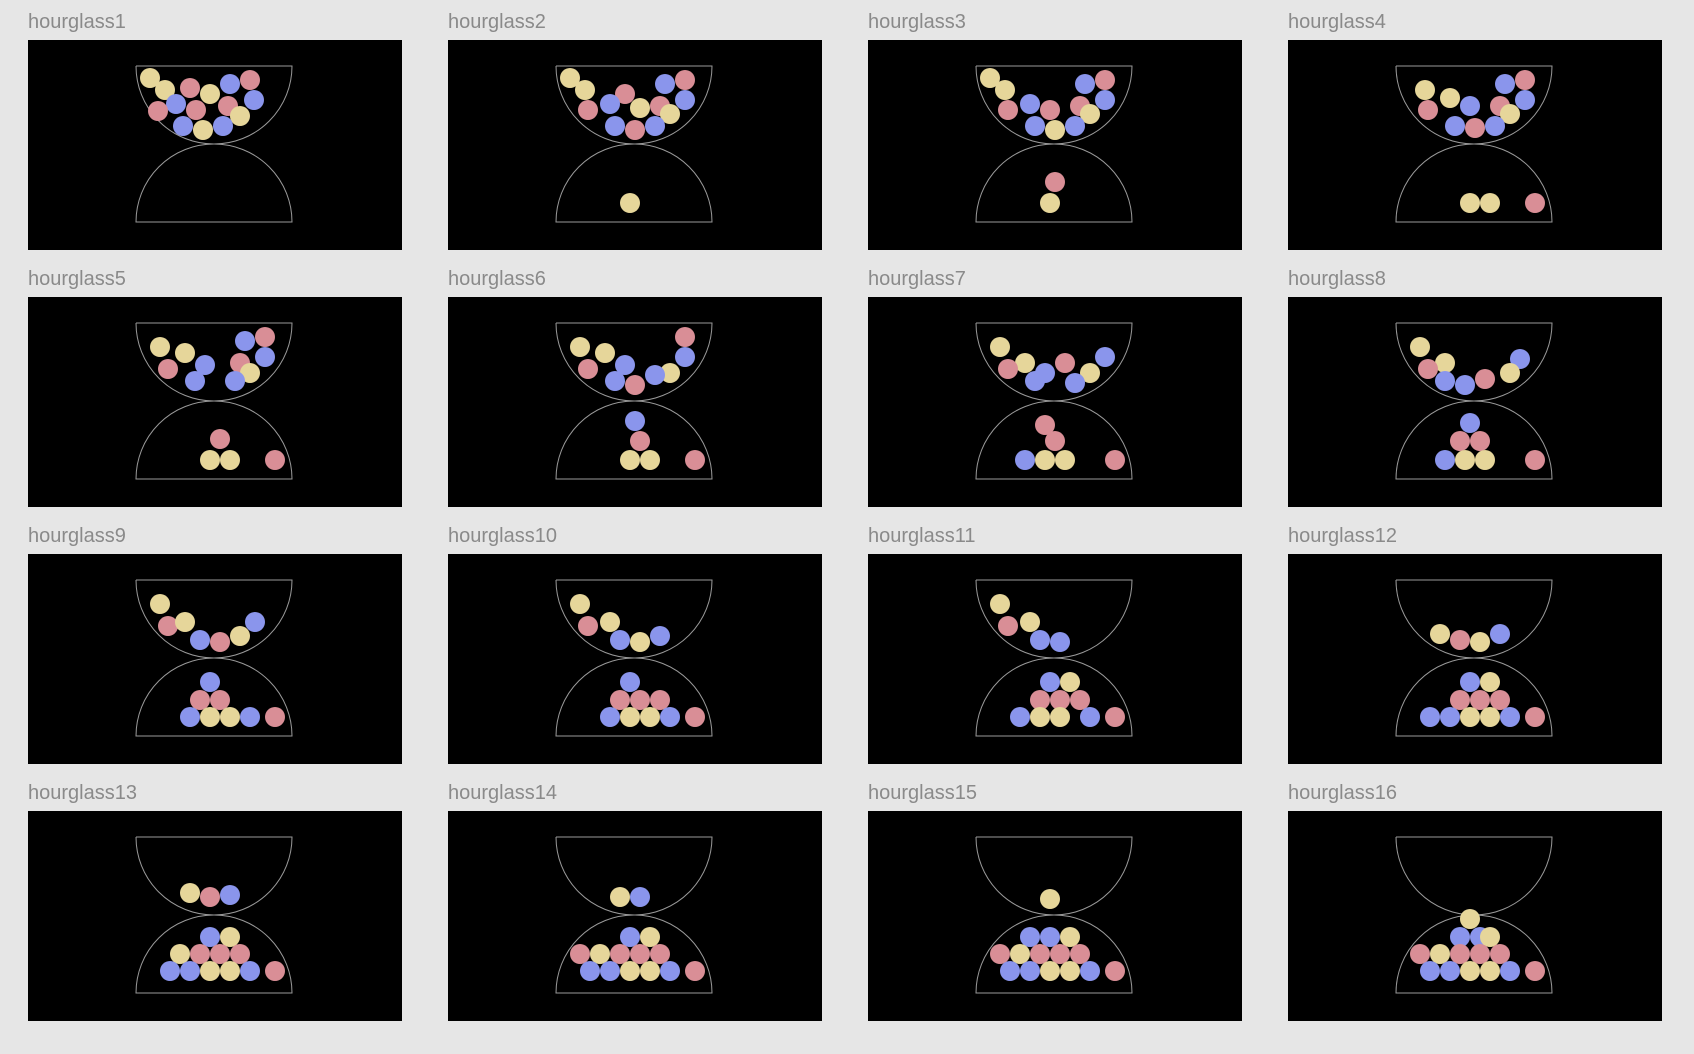 The width and height of the screenshot is (1694, 1054). Describe the element at coordinates (502, 536) in the screenshot. I see `frame-label: hourglass10` at that location.